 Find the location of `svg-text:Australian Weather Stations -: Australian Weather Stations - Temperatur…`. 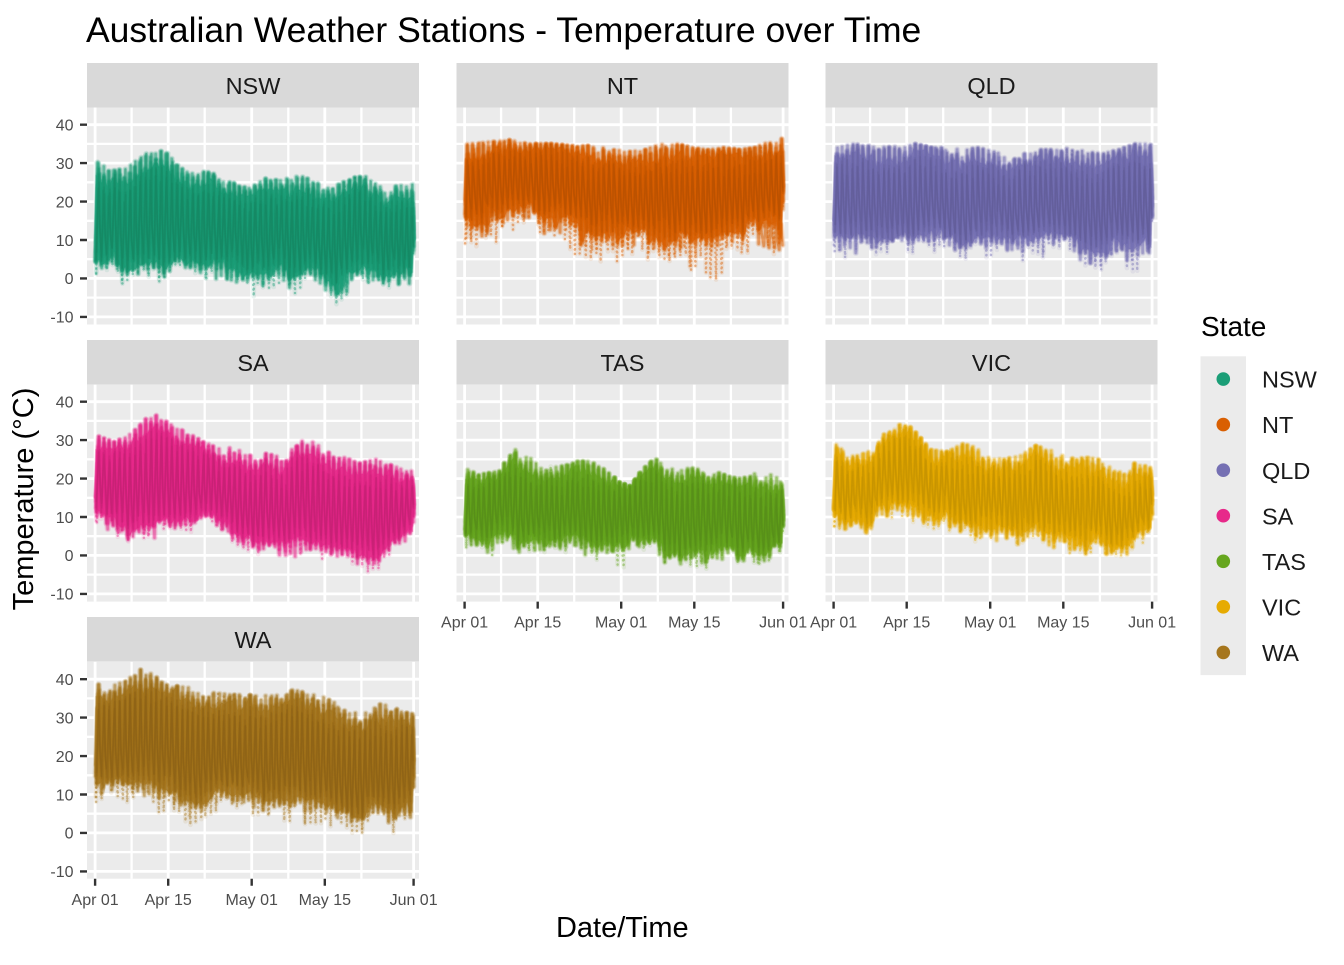

svg-text:Australian Weather Stations -: Australian Weather Stations - Temperatur… is located at coordinates (503, 30).